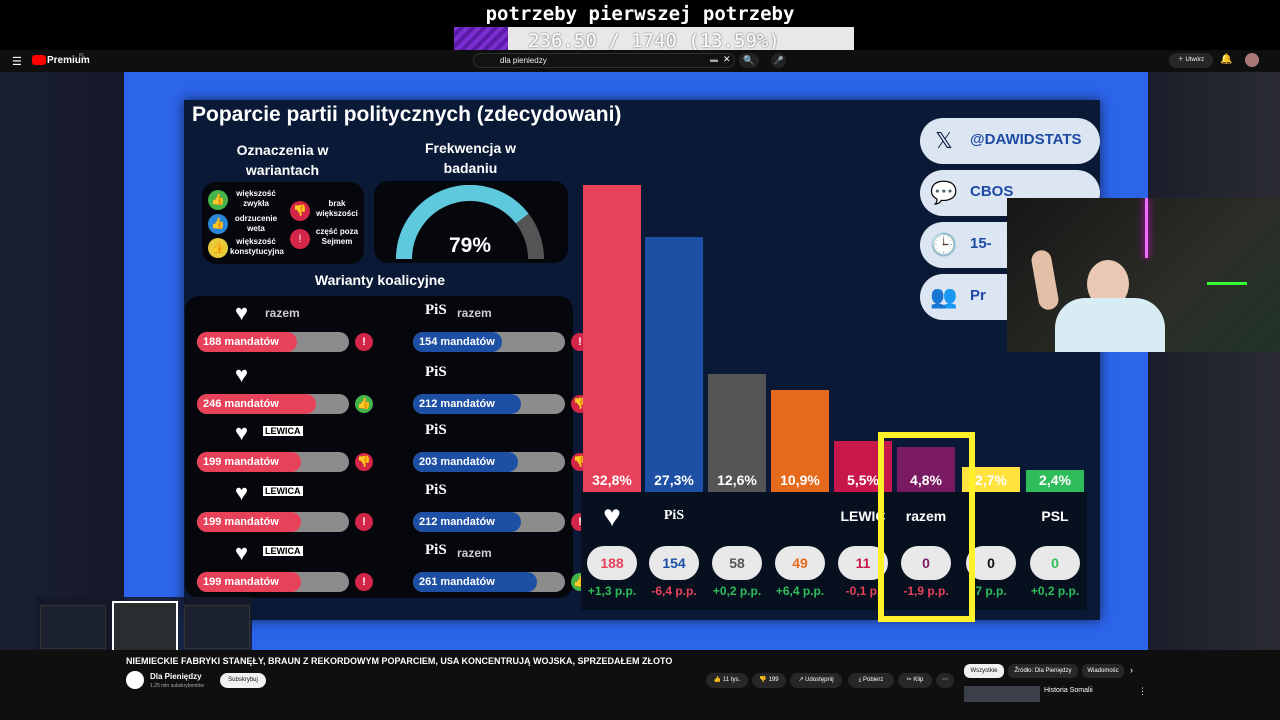  Describe the element at coordinates (926, 527) in the screenshot. I see `highlight-frame` at that location.